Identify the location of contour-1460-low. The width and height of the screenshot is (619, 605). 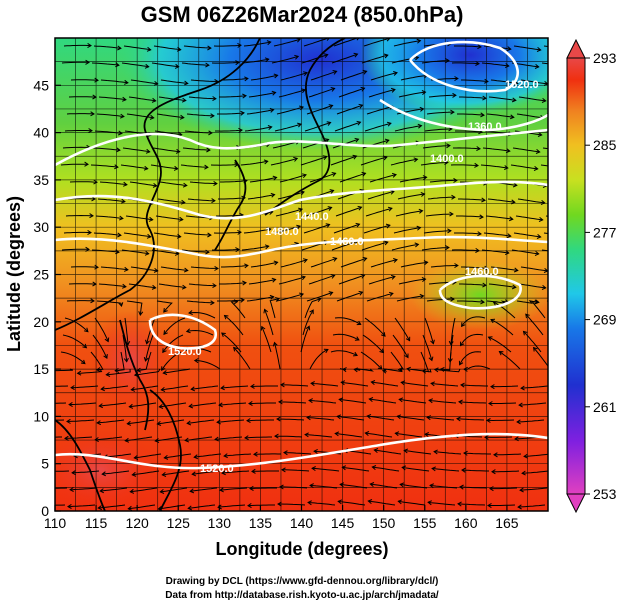
(480, 292).